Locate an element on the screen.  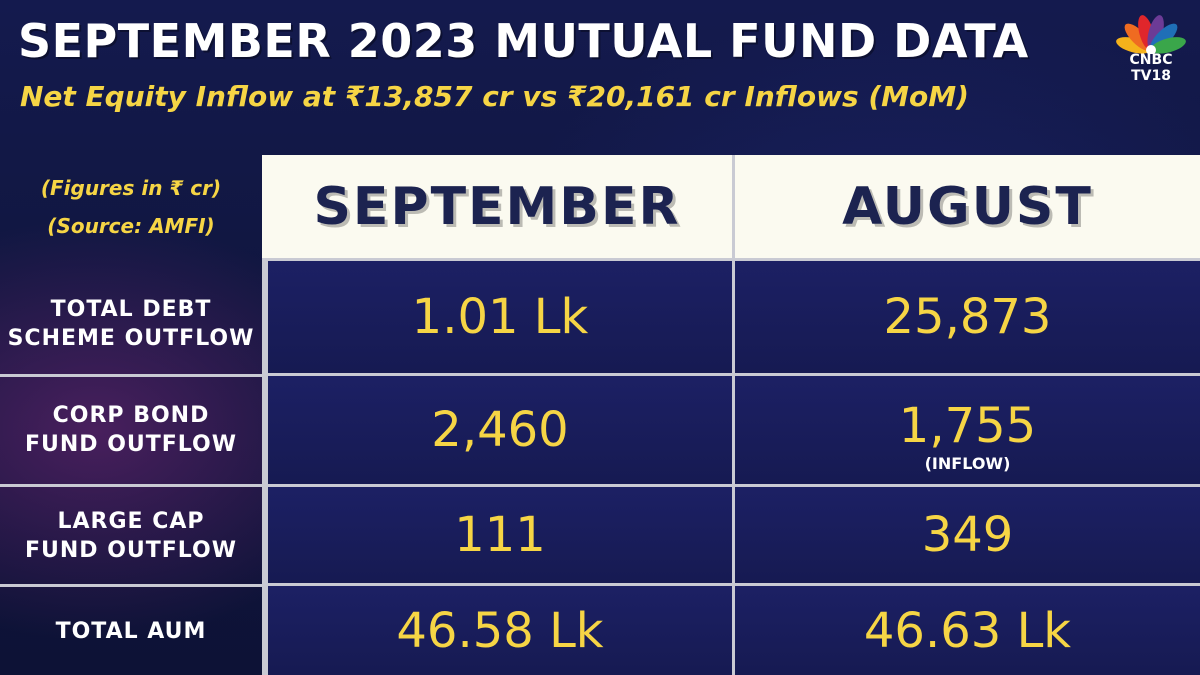
cell-september-total-aum: 46.58 Lk is located at coordinates (500, 630).